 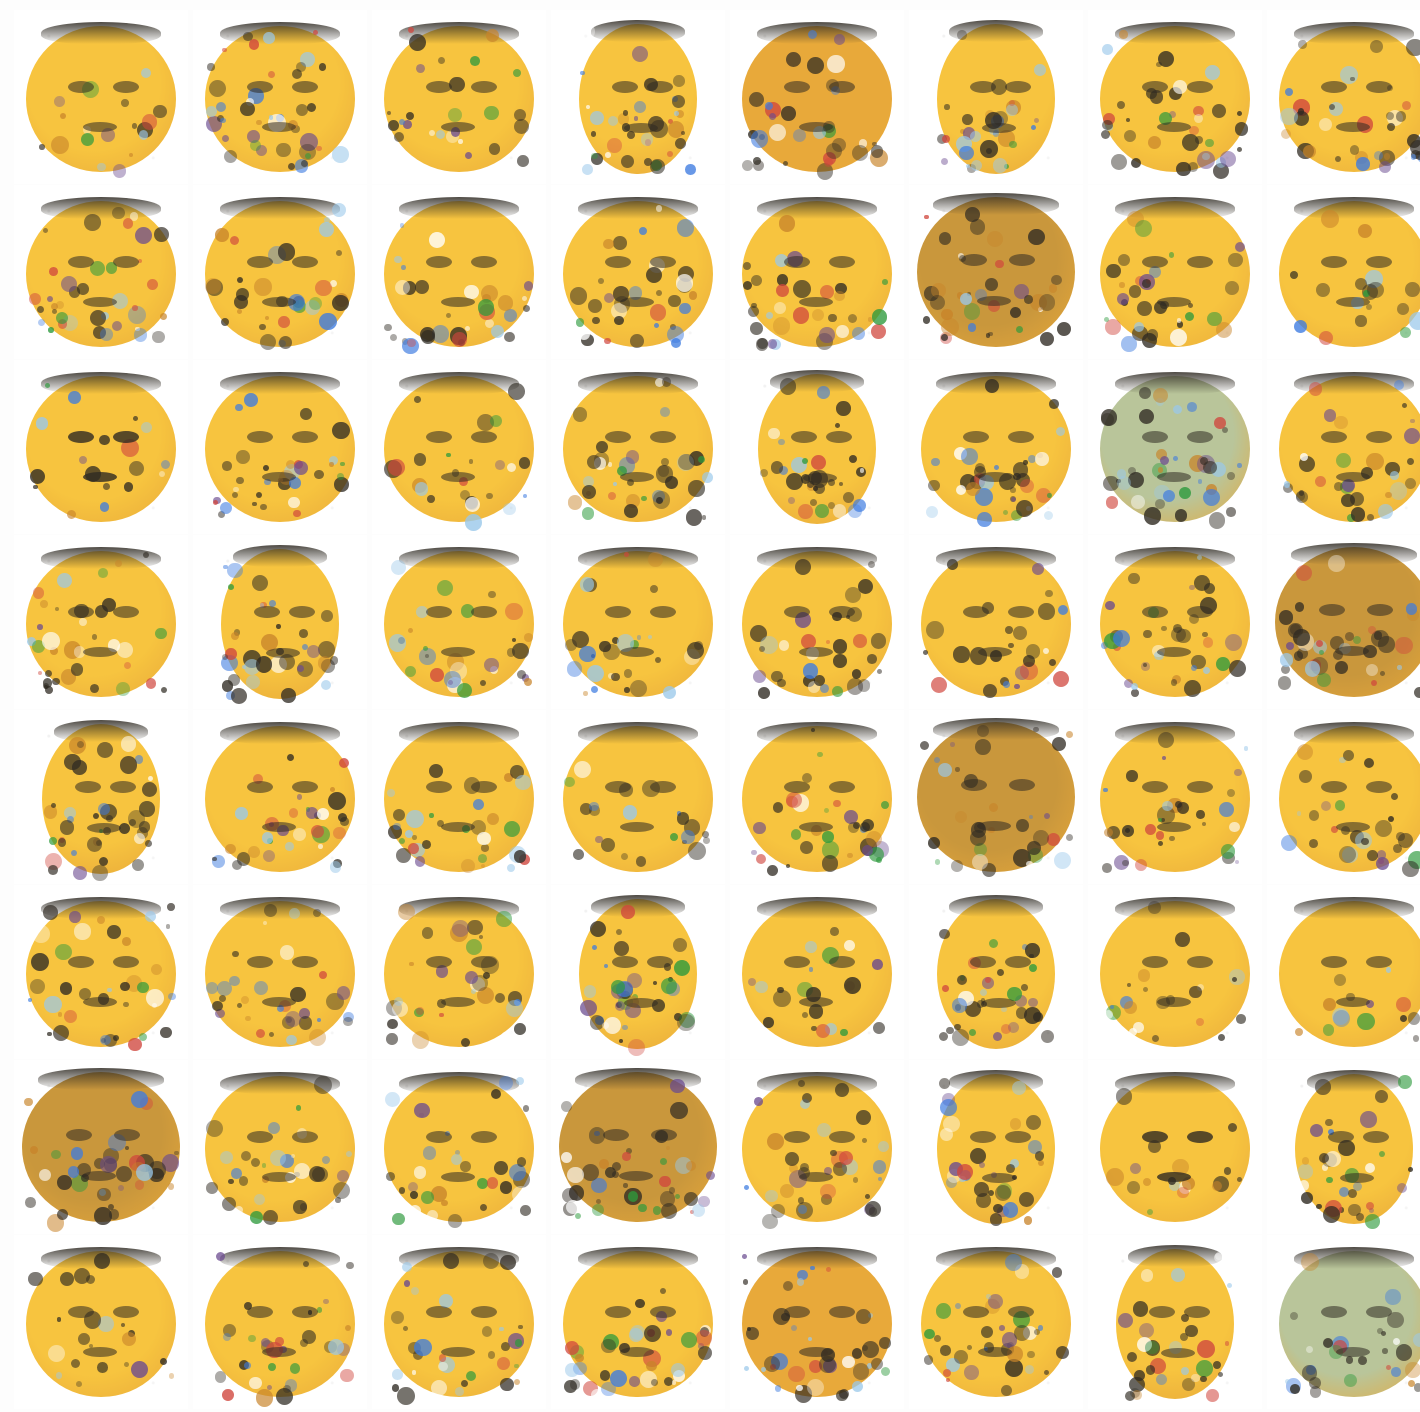 I want to click on hair-shape, so click(x=280, y=733).